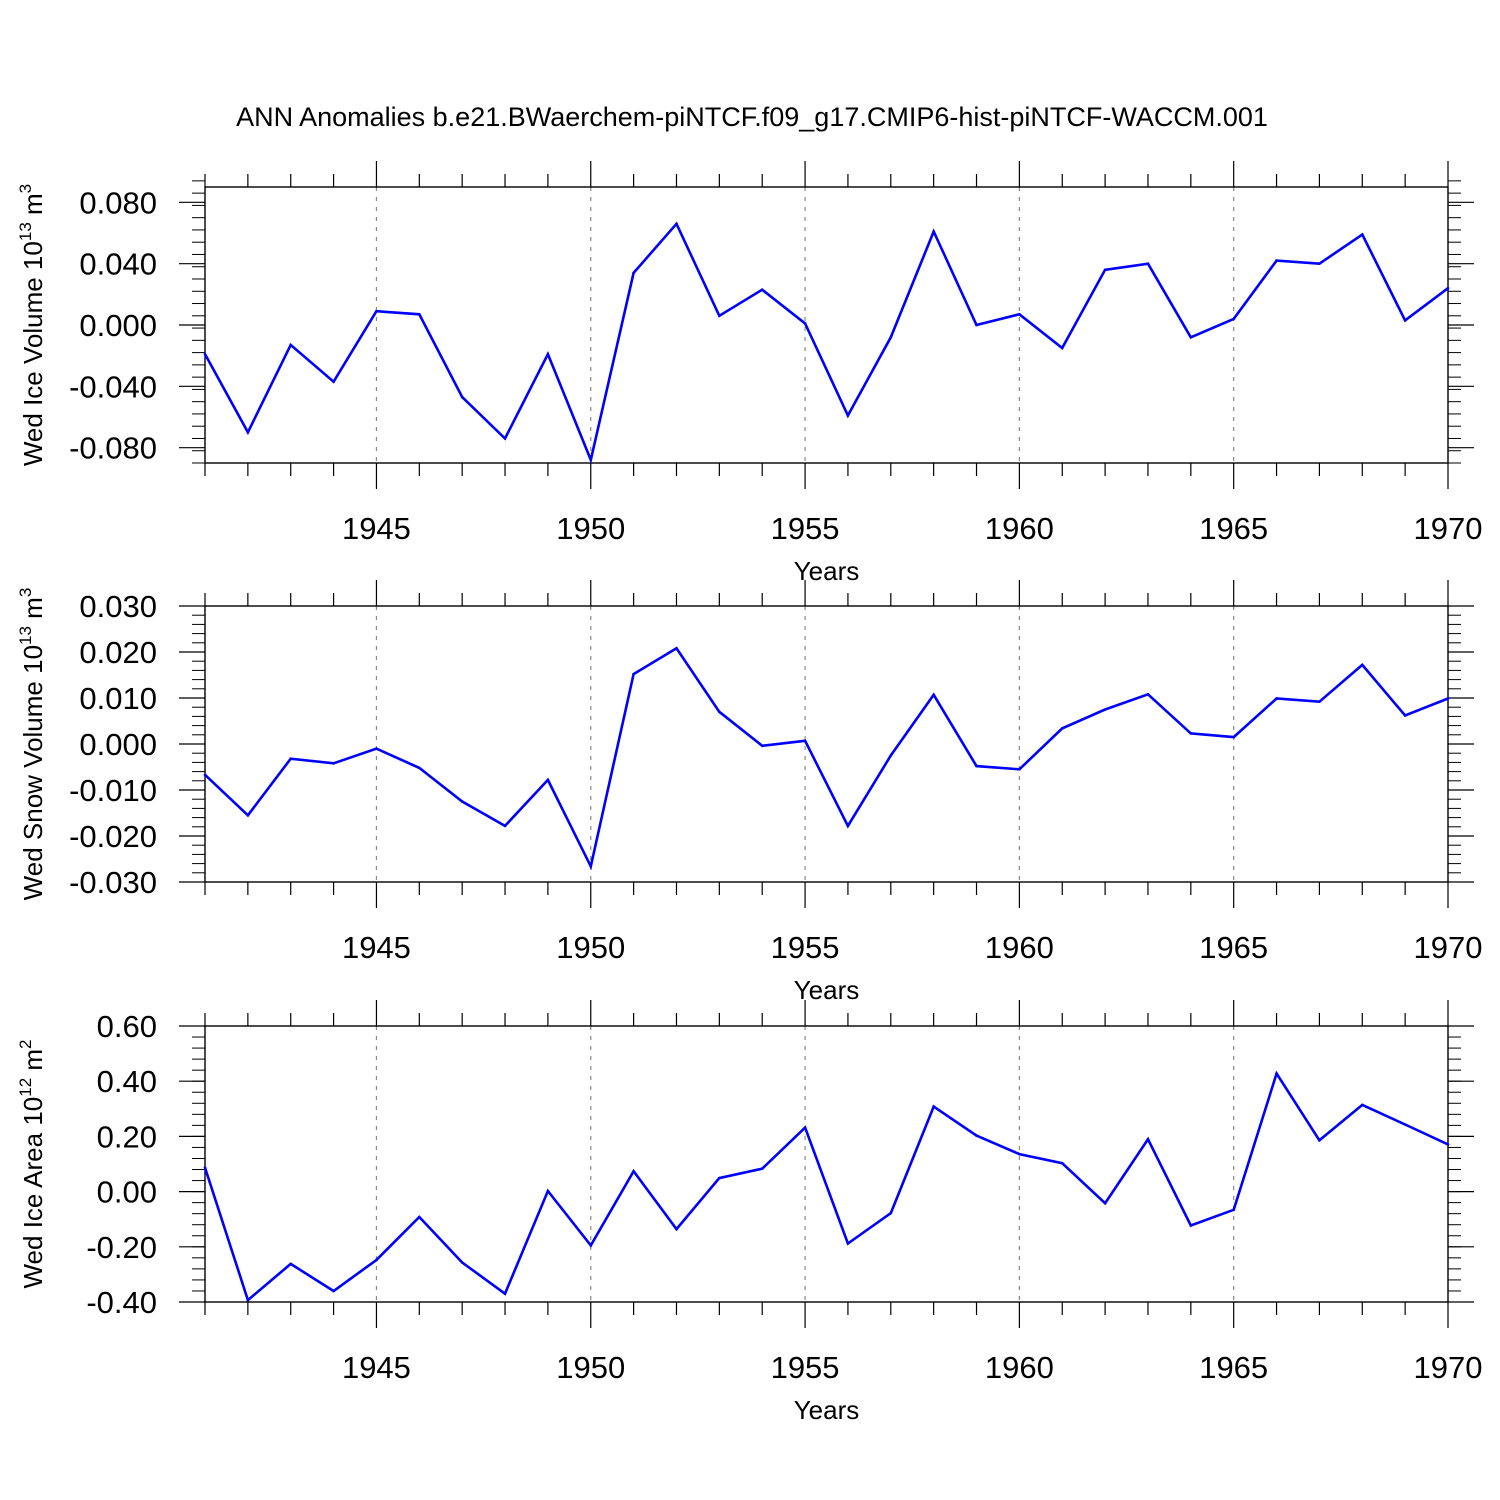 This screenshot has width=1500, height=1500. I want to click on data-point-1952, so click(676, 1229).